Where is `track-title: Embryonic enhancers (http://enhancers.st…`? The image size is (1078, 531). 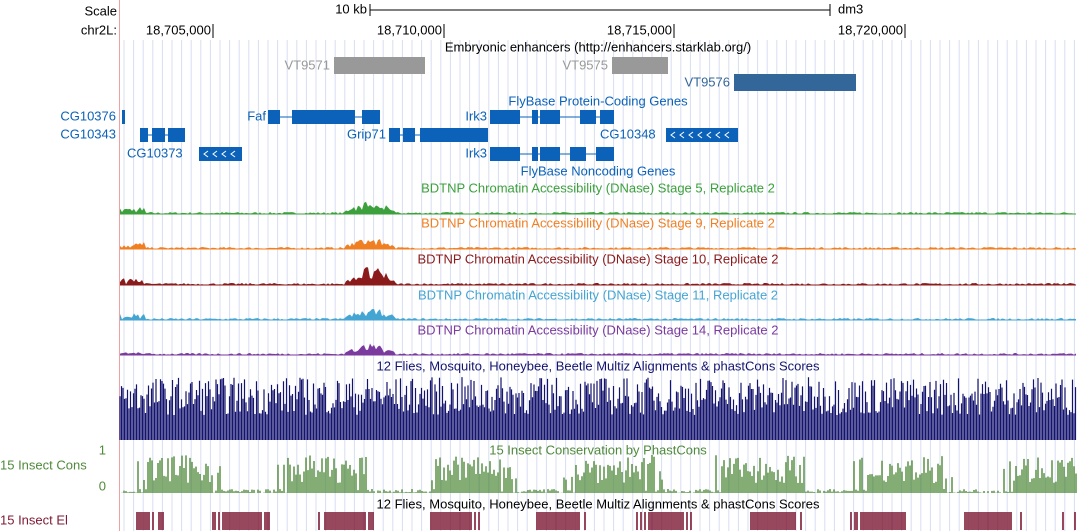 track-title: Embryonic enhancers (http://enhancers.st… is located at coordinates (598, 46).